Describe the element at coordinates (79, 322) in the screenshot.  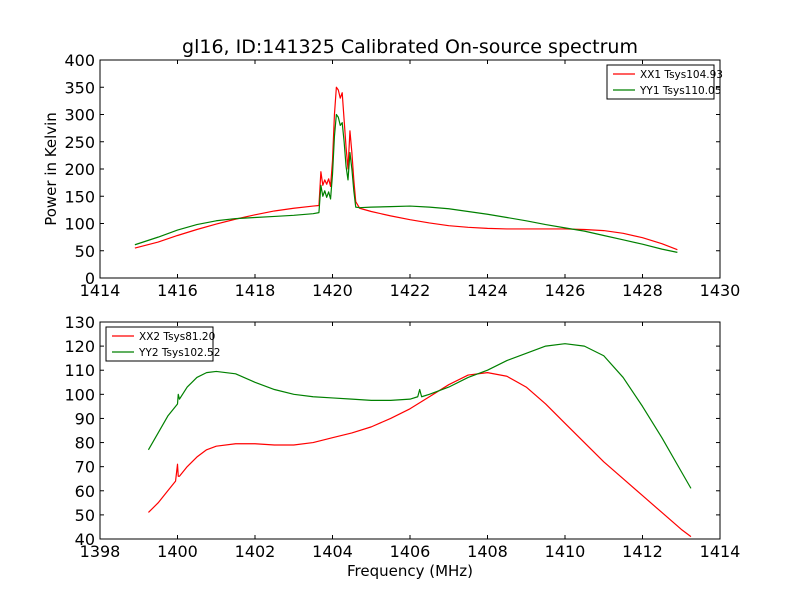
I see `y-tick-label: 130` at that location.